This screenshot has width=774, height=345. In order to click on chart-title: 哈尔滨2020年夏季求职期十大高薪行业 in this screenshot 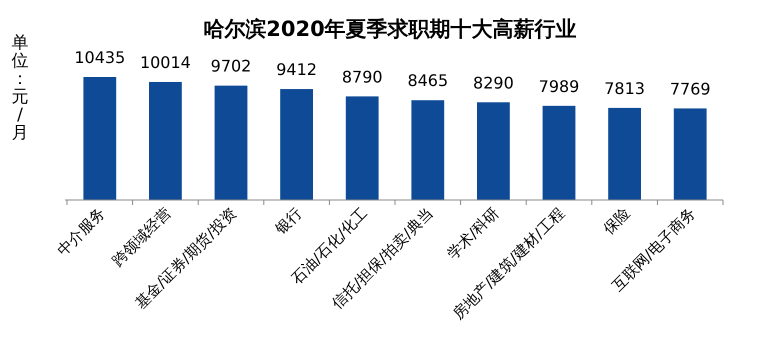, I will do `click(390, 29)`.